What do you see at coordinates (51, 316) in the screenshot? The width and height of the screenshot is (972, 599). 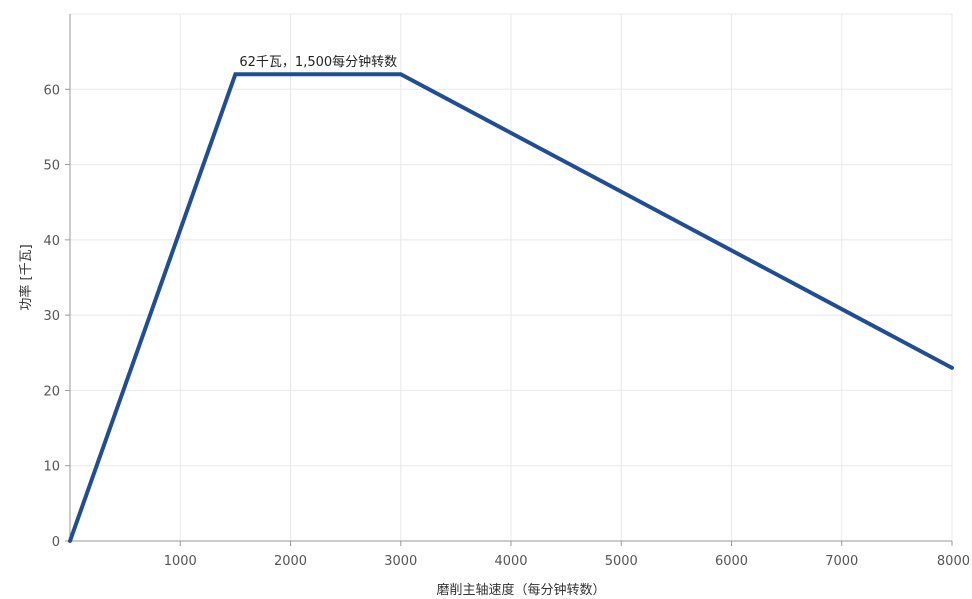 I see `y-tick-label: 30` at bounding box center [51, 316].